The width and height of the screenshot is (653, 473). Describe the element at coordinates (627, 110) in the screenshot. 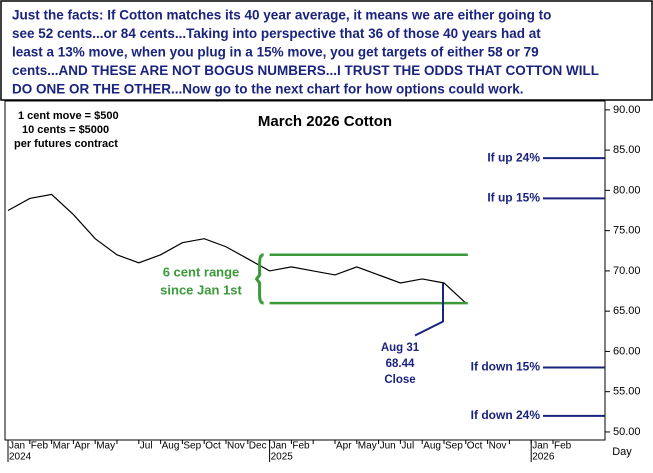

I see `y-tick-label: 90.00` at that location.